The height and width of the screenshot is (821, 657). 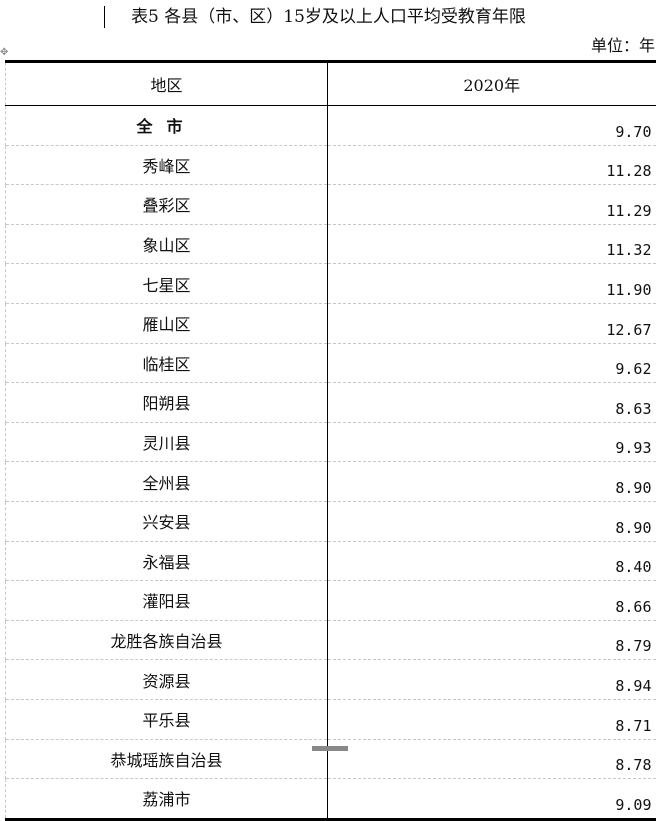 What do you see at coordinates (491, 758) in the screenshot?
I see `value-cell: 8.78` at bounding box center [491, 758].